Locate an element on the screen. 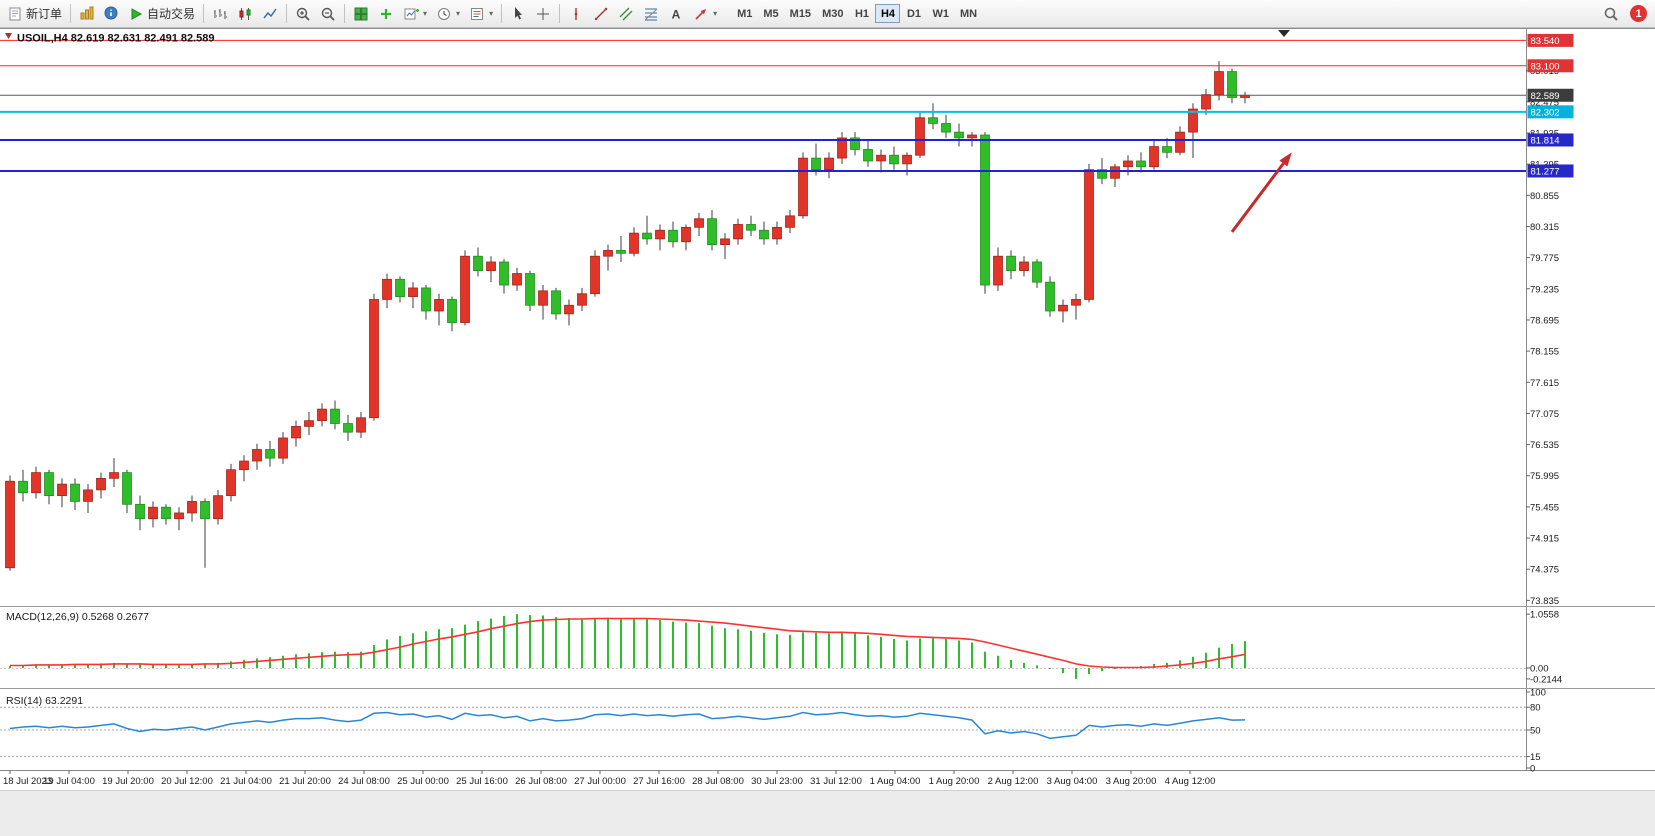 This screenshot has height=836, width=1655. timeframe-w1-button: W1 is located at coordinates (940, 13).